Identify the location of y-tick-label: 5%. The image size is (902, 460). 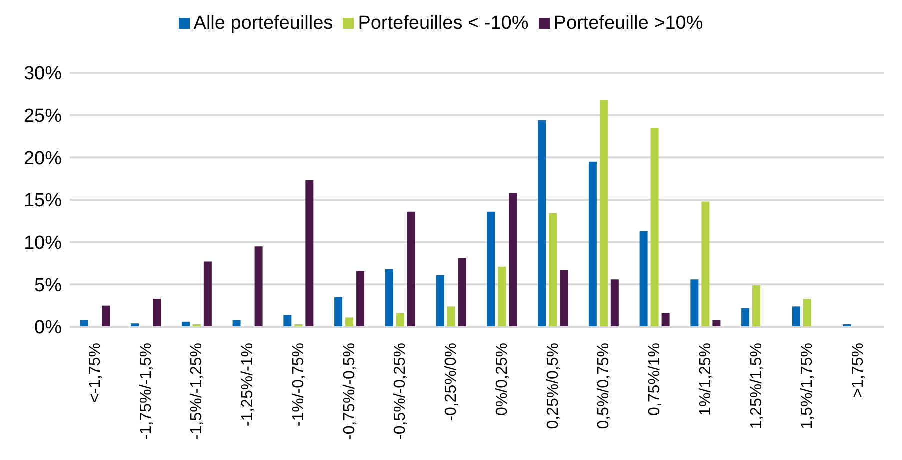
(48, 285).